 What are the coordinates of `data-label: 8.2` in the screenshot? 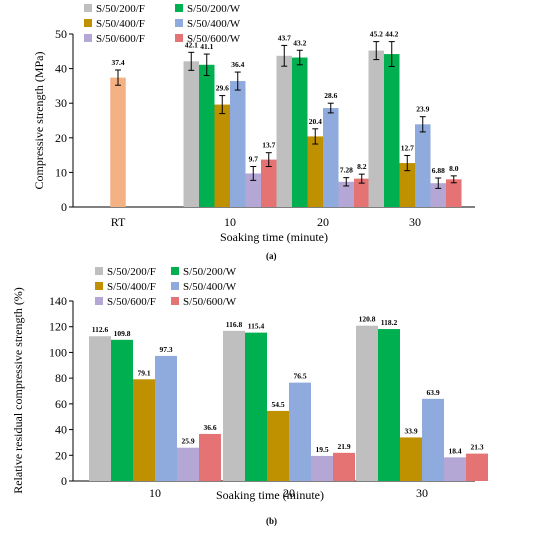 It's located at (362, 166).